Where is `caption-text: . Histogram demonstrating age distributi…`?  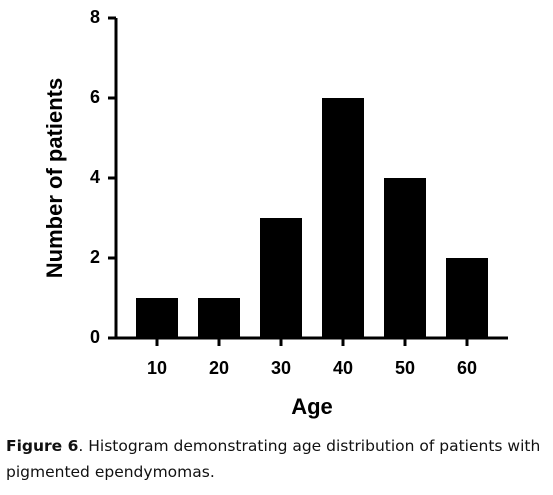
caption-text: . Histogram demonstrating age distributi… is located at coordinates (273, 459).